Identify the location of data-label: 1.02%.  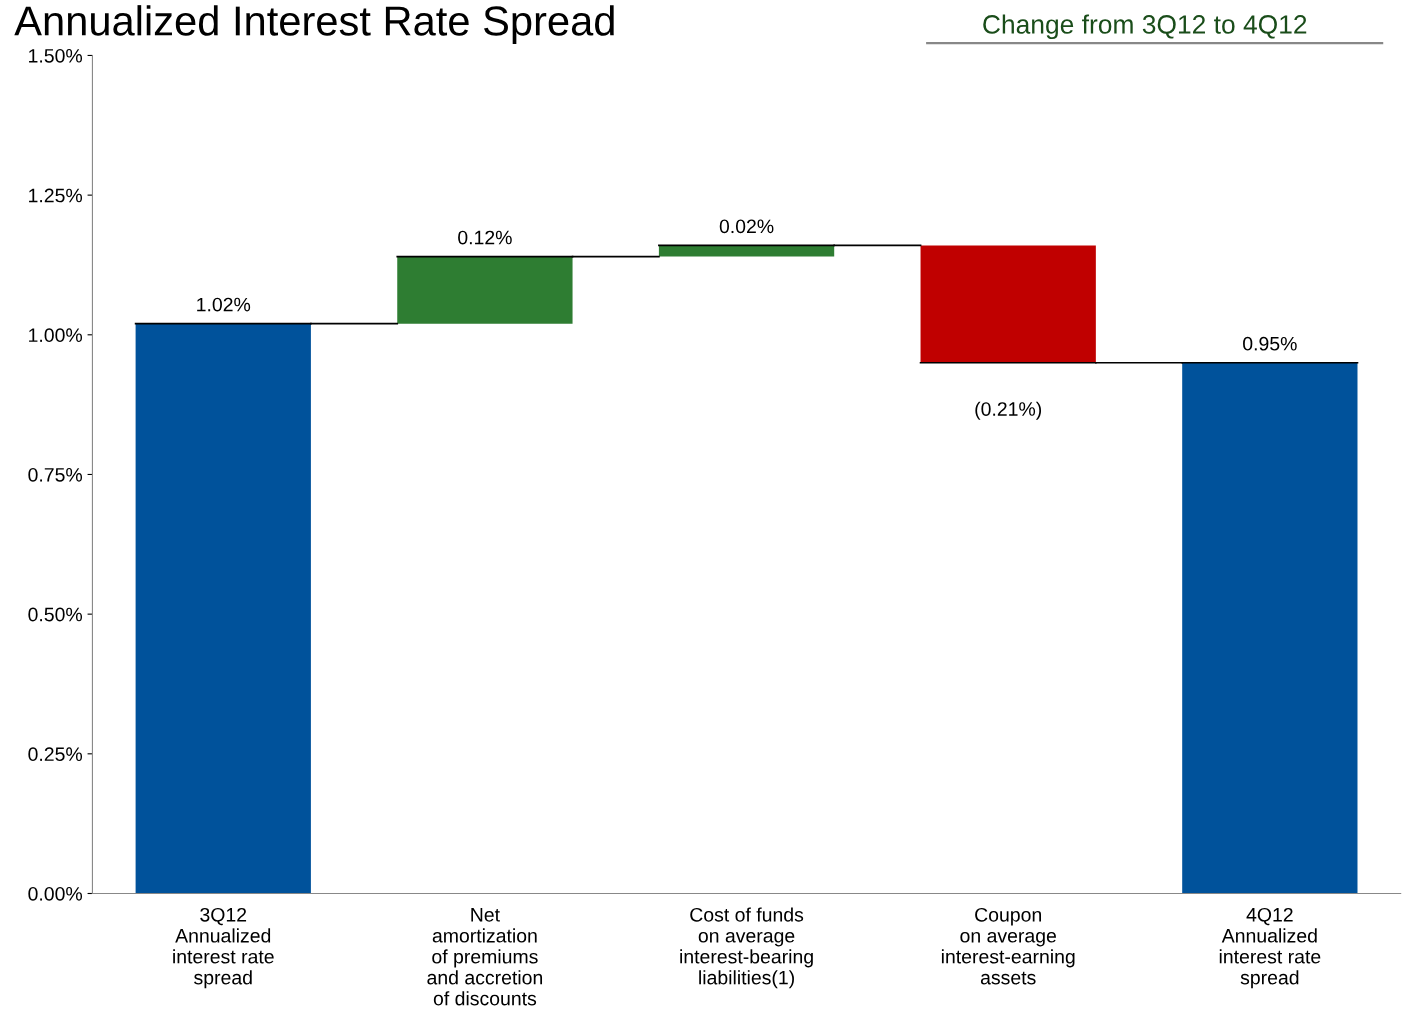
(224, 304).